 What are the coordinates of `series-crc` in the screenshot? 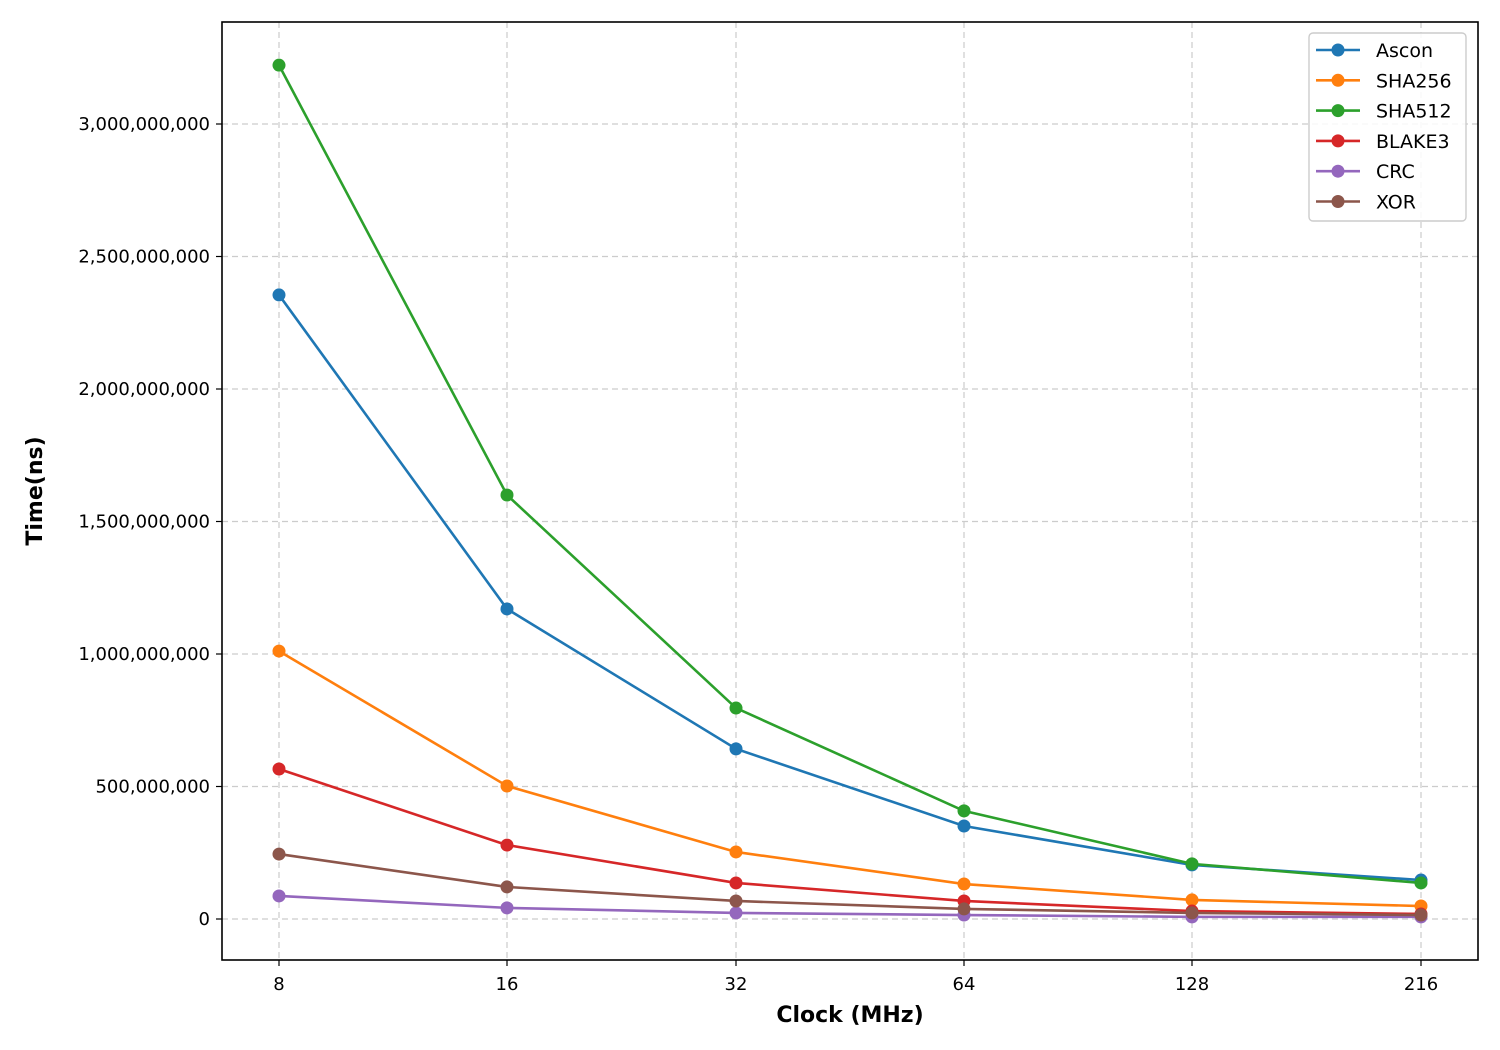 It's located at (850, 906).